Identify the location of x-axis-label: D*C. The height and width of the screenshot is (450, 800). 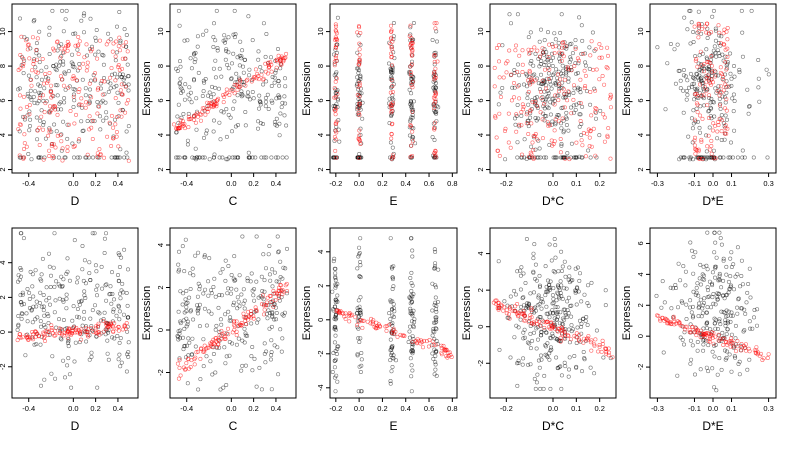
(553, 426).